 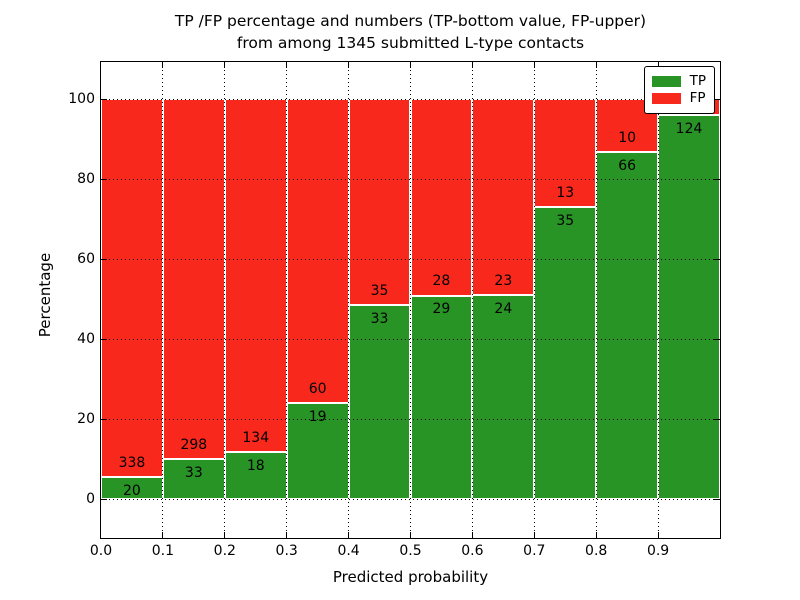 What do you see at coordinates (86, 339) in the screenshot?
I see `y-tick-label: 40` at bounding box center [86, 339].